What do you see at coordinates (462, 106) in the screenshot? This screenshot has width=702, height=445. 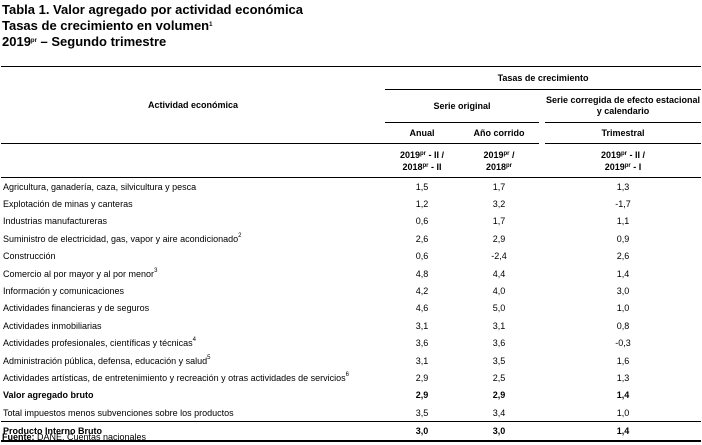 I see `header-serie-original: Serie original` at bounding box center [462, 106].